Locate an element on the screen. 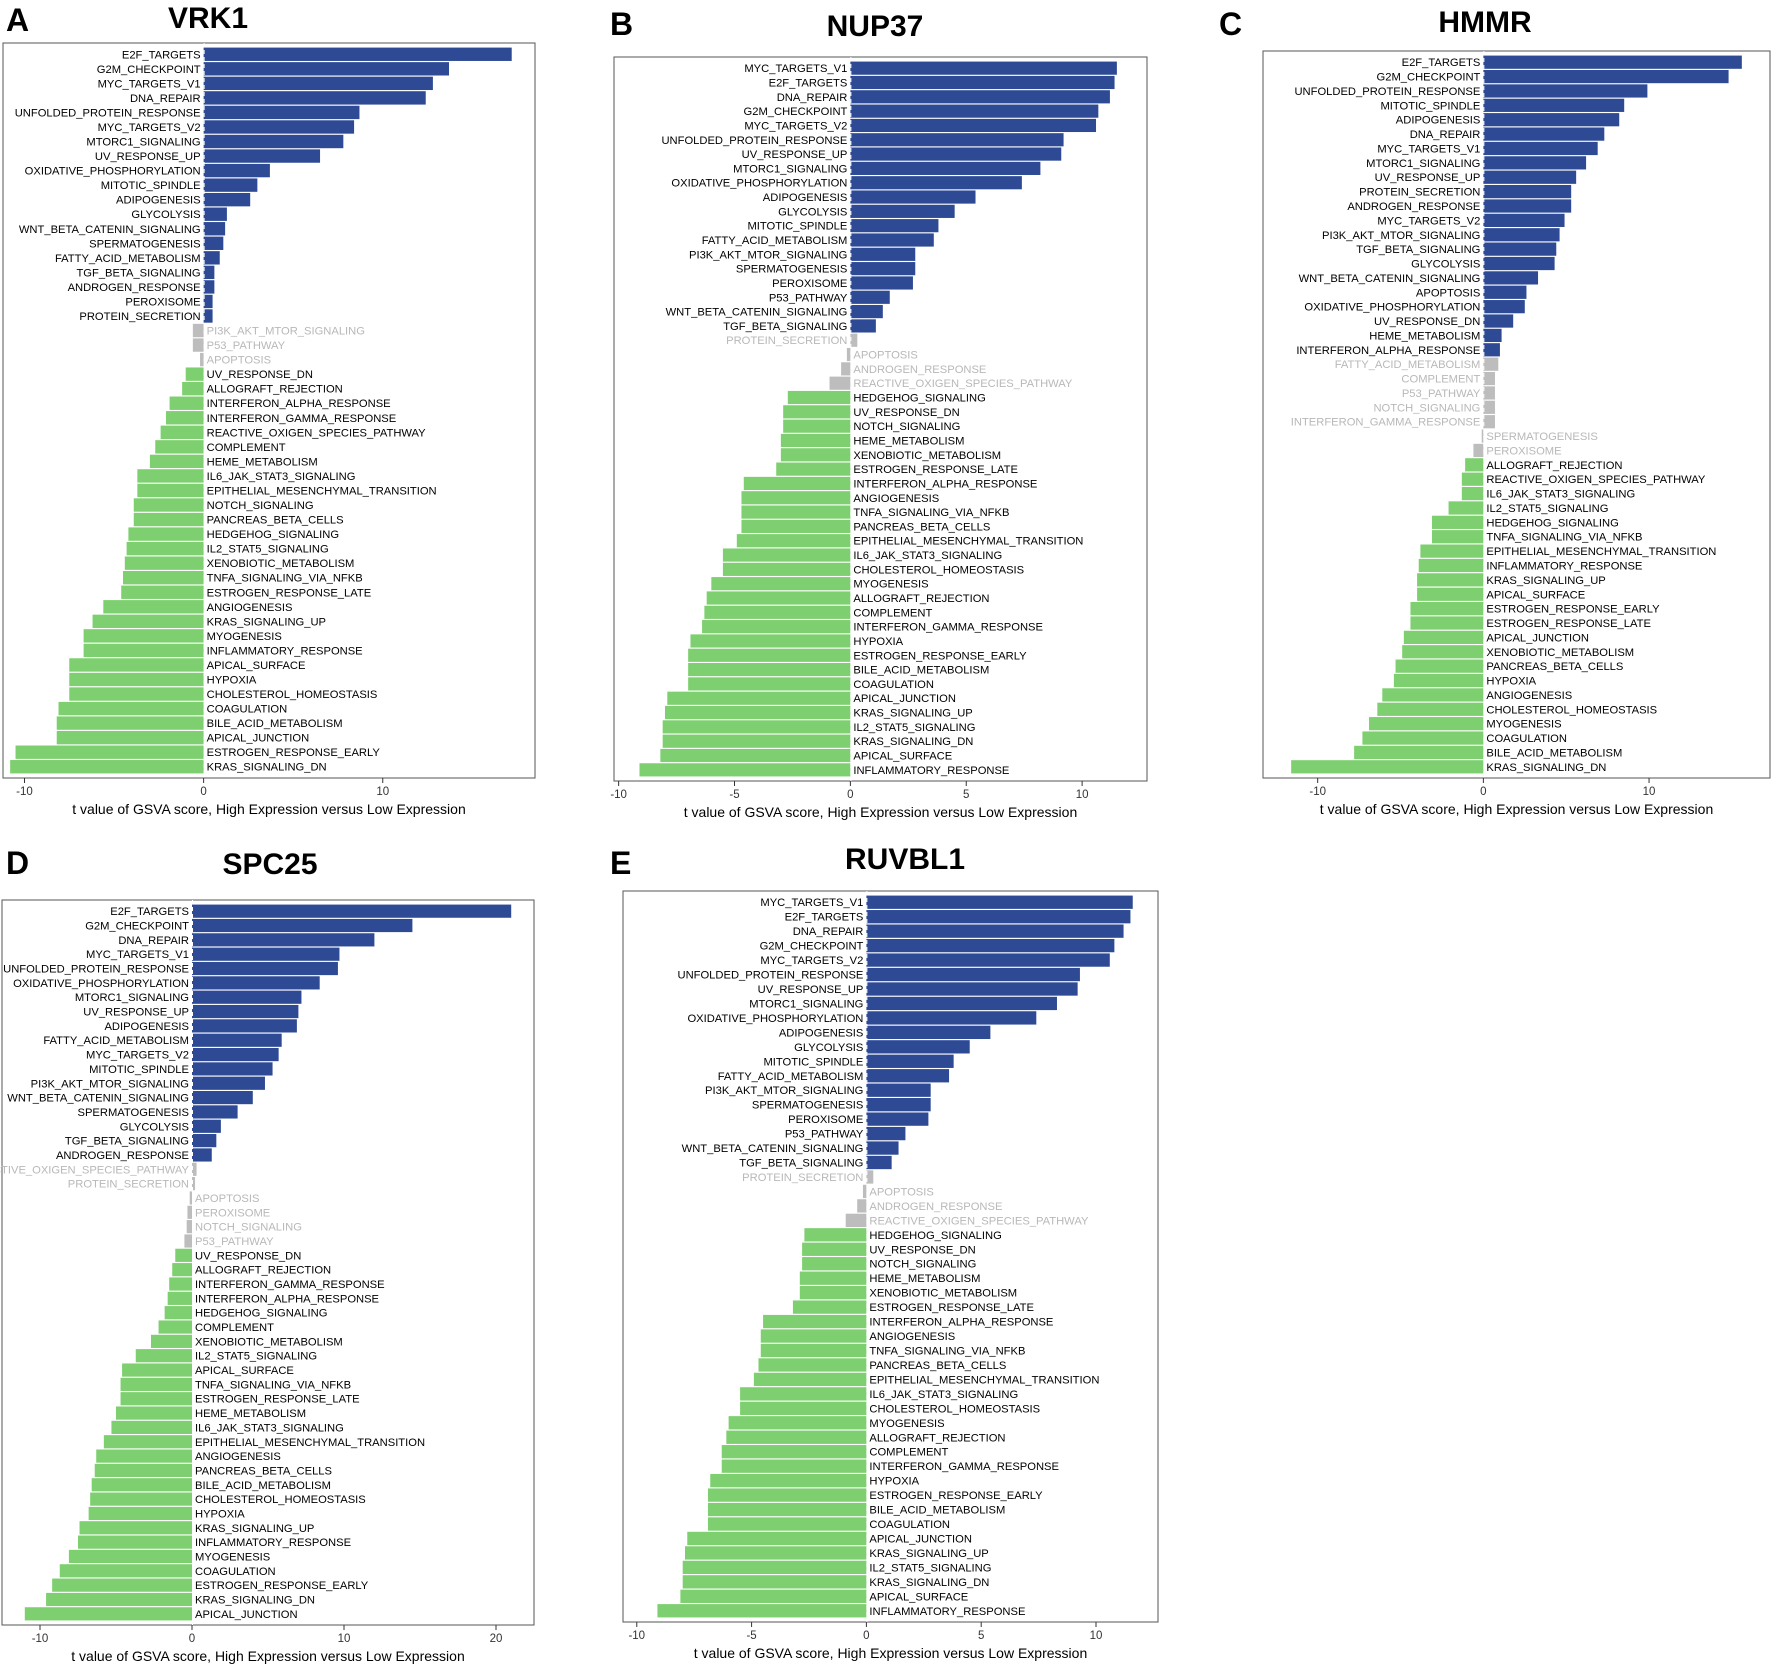  category-label: PROTEIN_SECRETION is located at coordinates (128, 1185).